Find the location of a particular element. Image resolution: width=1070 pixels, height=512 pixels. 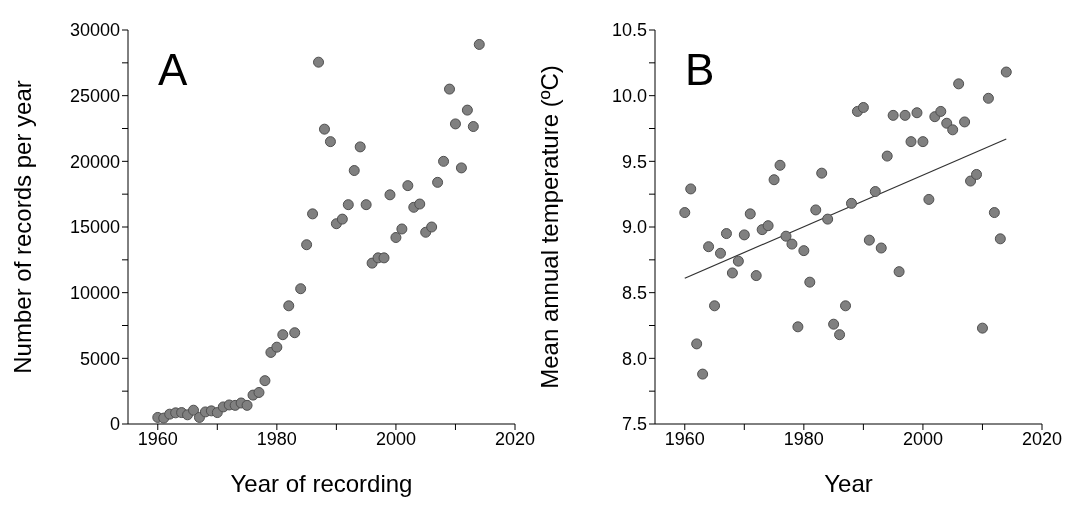

y-tick-label: 10.5 is located at coordinates (629, 30).